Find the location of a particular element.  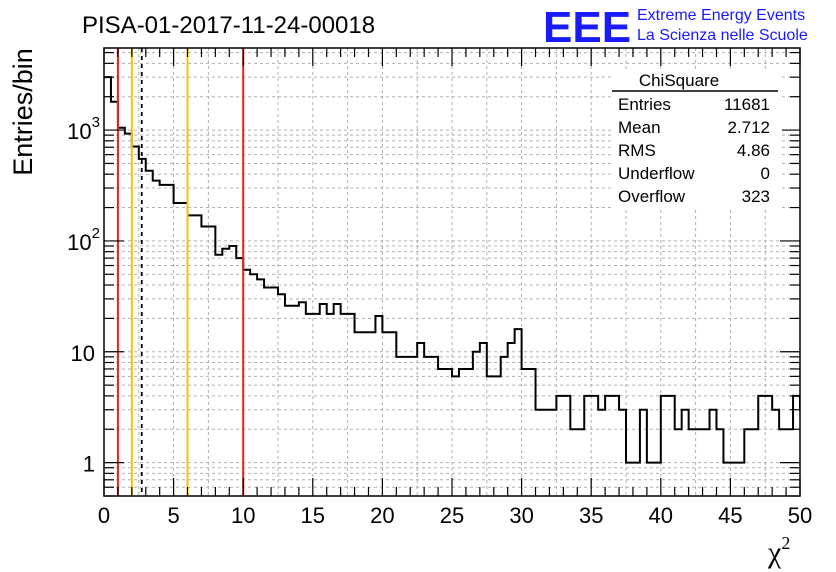

y-tick-label: 1 is located at coordinates (89, 464).